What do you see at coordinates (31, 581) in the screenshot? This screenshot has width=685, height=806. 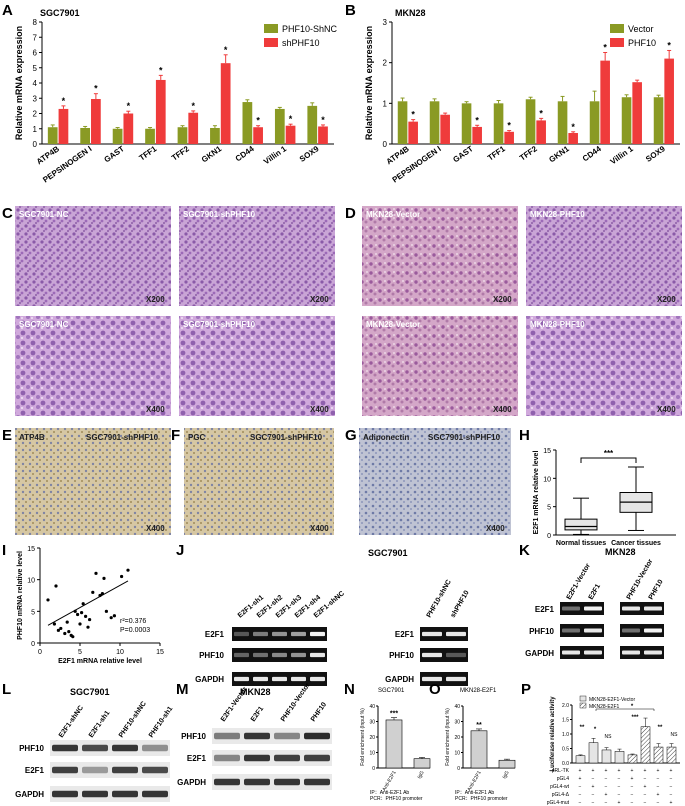 I see `chart-i-ytick-label: 10` at bounding box center [31, 581].